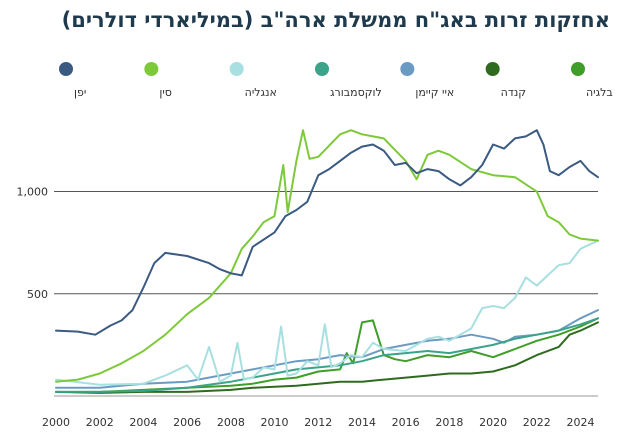  What do you see at coordinates (165, 92) in the screenshot?
I see `legend-label: סין` at bounding box center [165, 92].